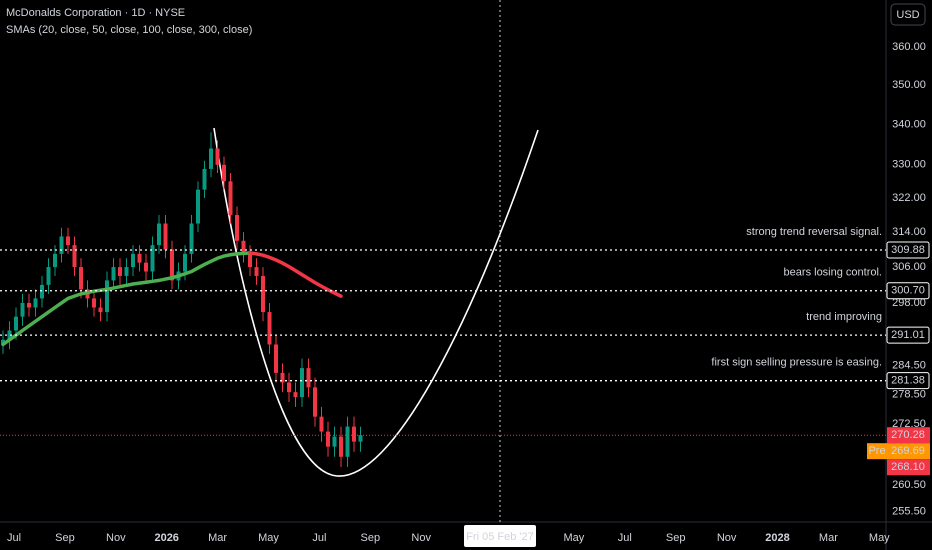  I want to click on y-tick-label: 330.00, so click(909, 165).